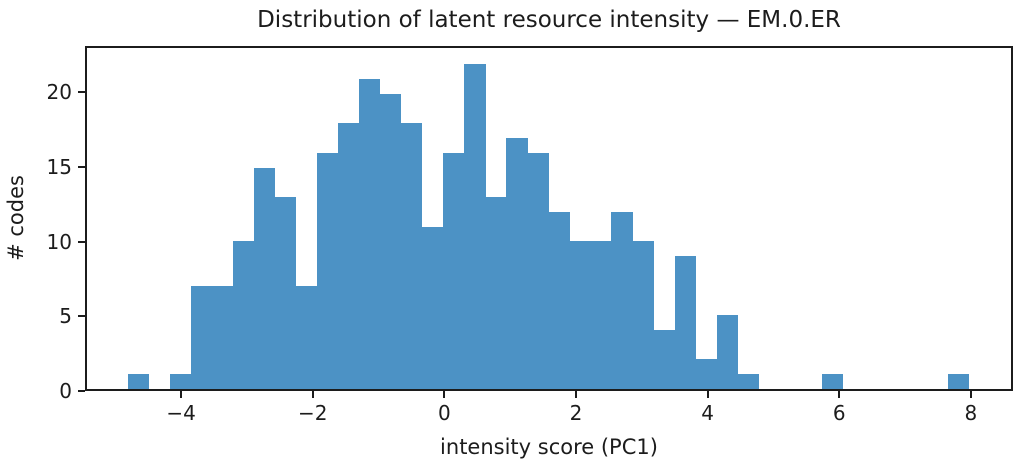  What do you see at coordinates (65, 391) in the screenshot?
I see `y-tick-label: 0` at bounding box center [65, 391].